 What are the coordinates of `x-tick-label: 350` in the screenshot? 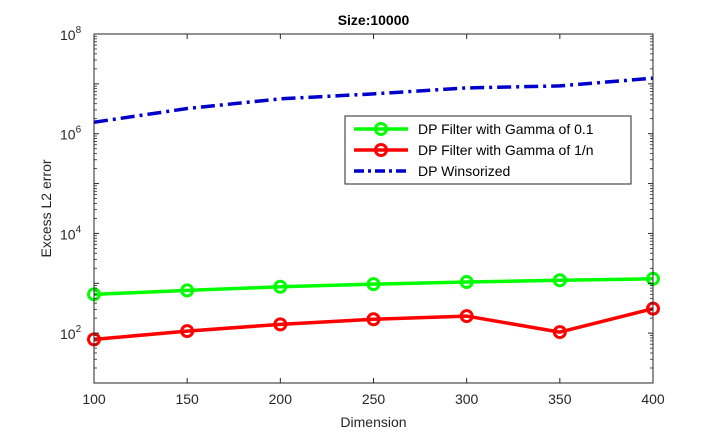 It's located at (560, 399).